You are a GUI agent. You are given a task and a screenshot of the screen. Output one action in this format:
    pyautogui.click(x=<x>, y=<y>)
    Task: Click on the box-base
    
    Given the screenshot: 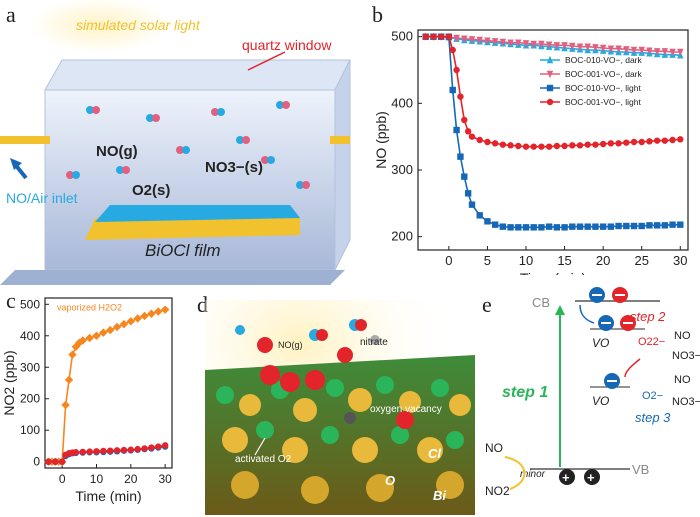 What is the action you would take?
    pyautogui.click(x=172, y=277)
    